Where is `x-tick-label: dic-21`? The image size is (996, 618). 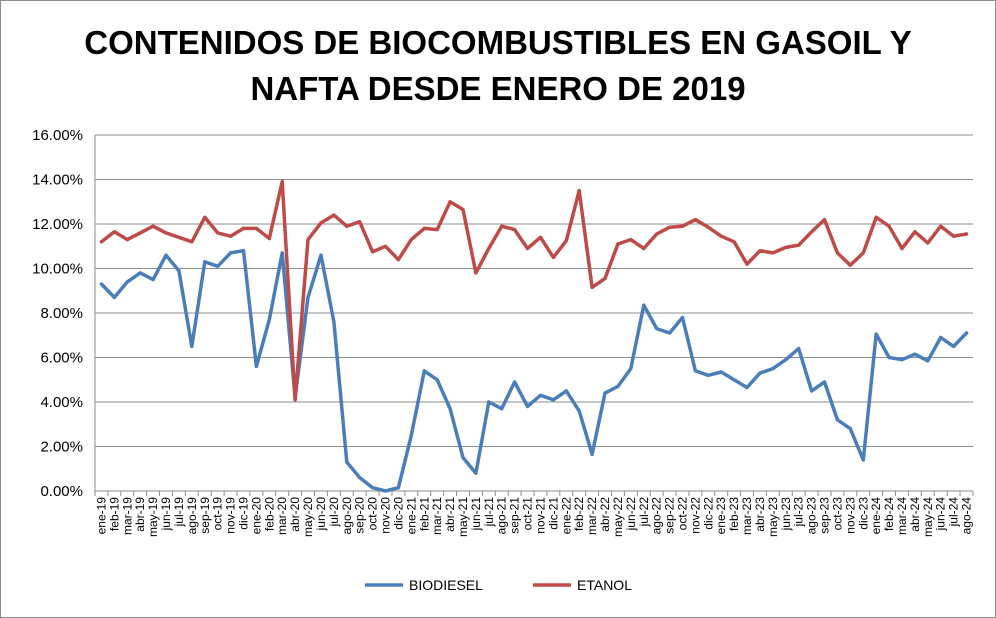
x-tick-label: dic-21 is located at coordinates (553, 513).